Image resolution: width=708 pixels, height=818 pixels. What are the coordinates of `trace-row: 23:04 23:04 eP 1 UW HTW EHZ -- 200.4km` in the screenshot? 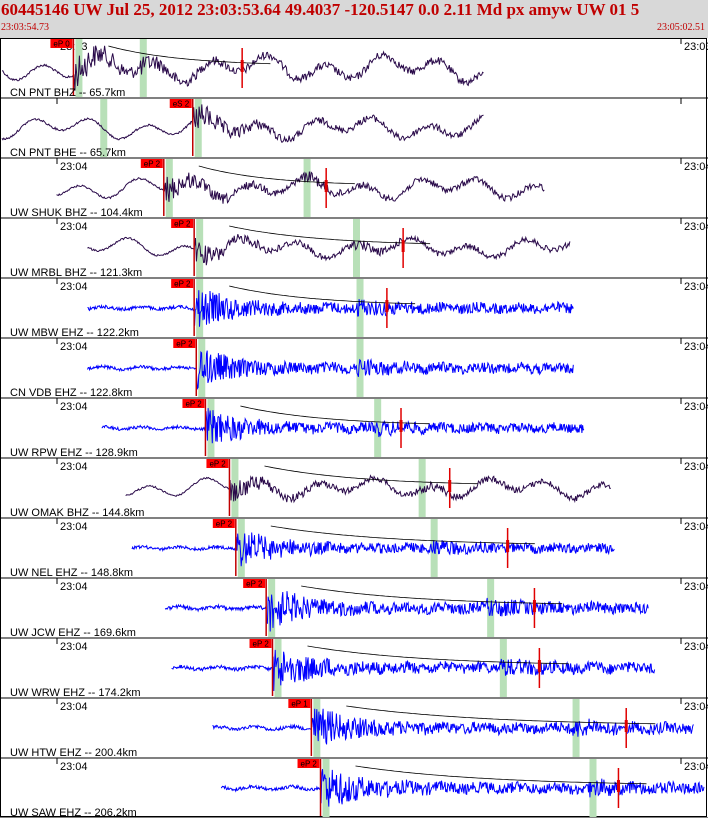 It's located at (354, 728).